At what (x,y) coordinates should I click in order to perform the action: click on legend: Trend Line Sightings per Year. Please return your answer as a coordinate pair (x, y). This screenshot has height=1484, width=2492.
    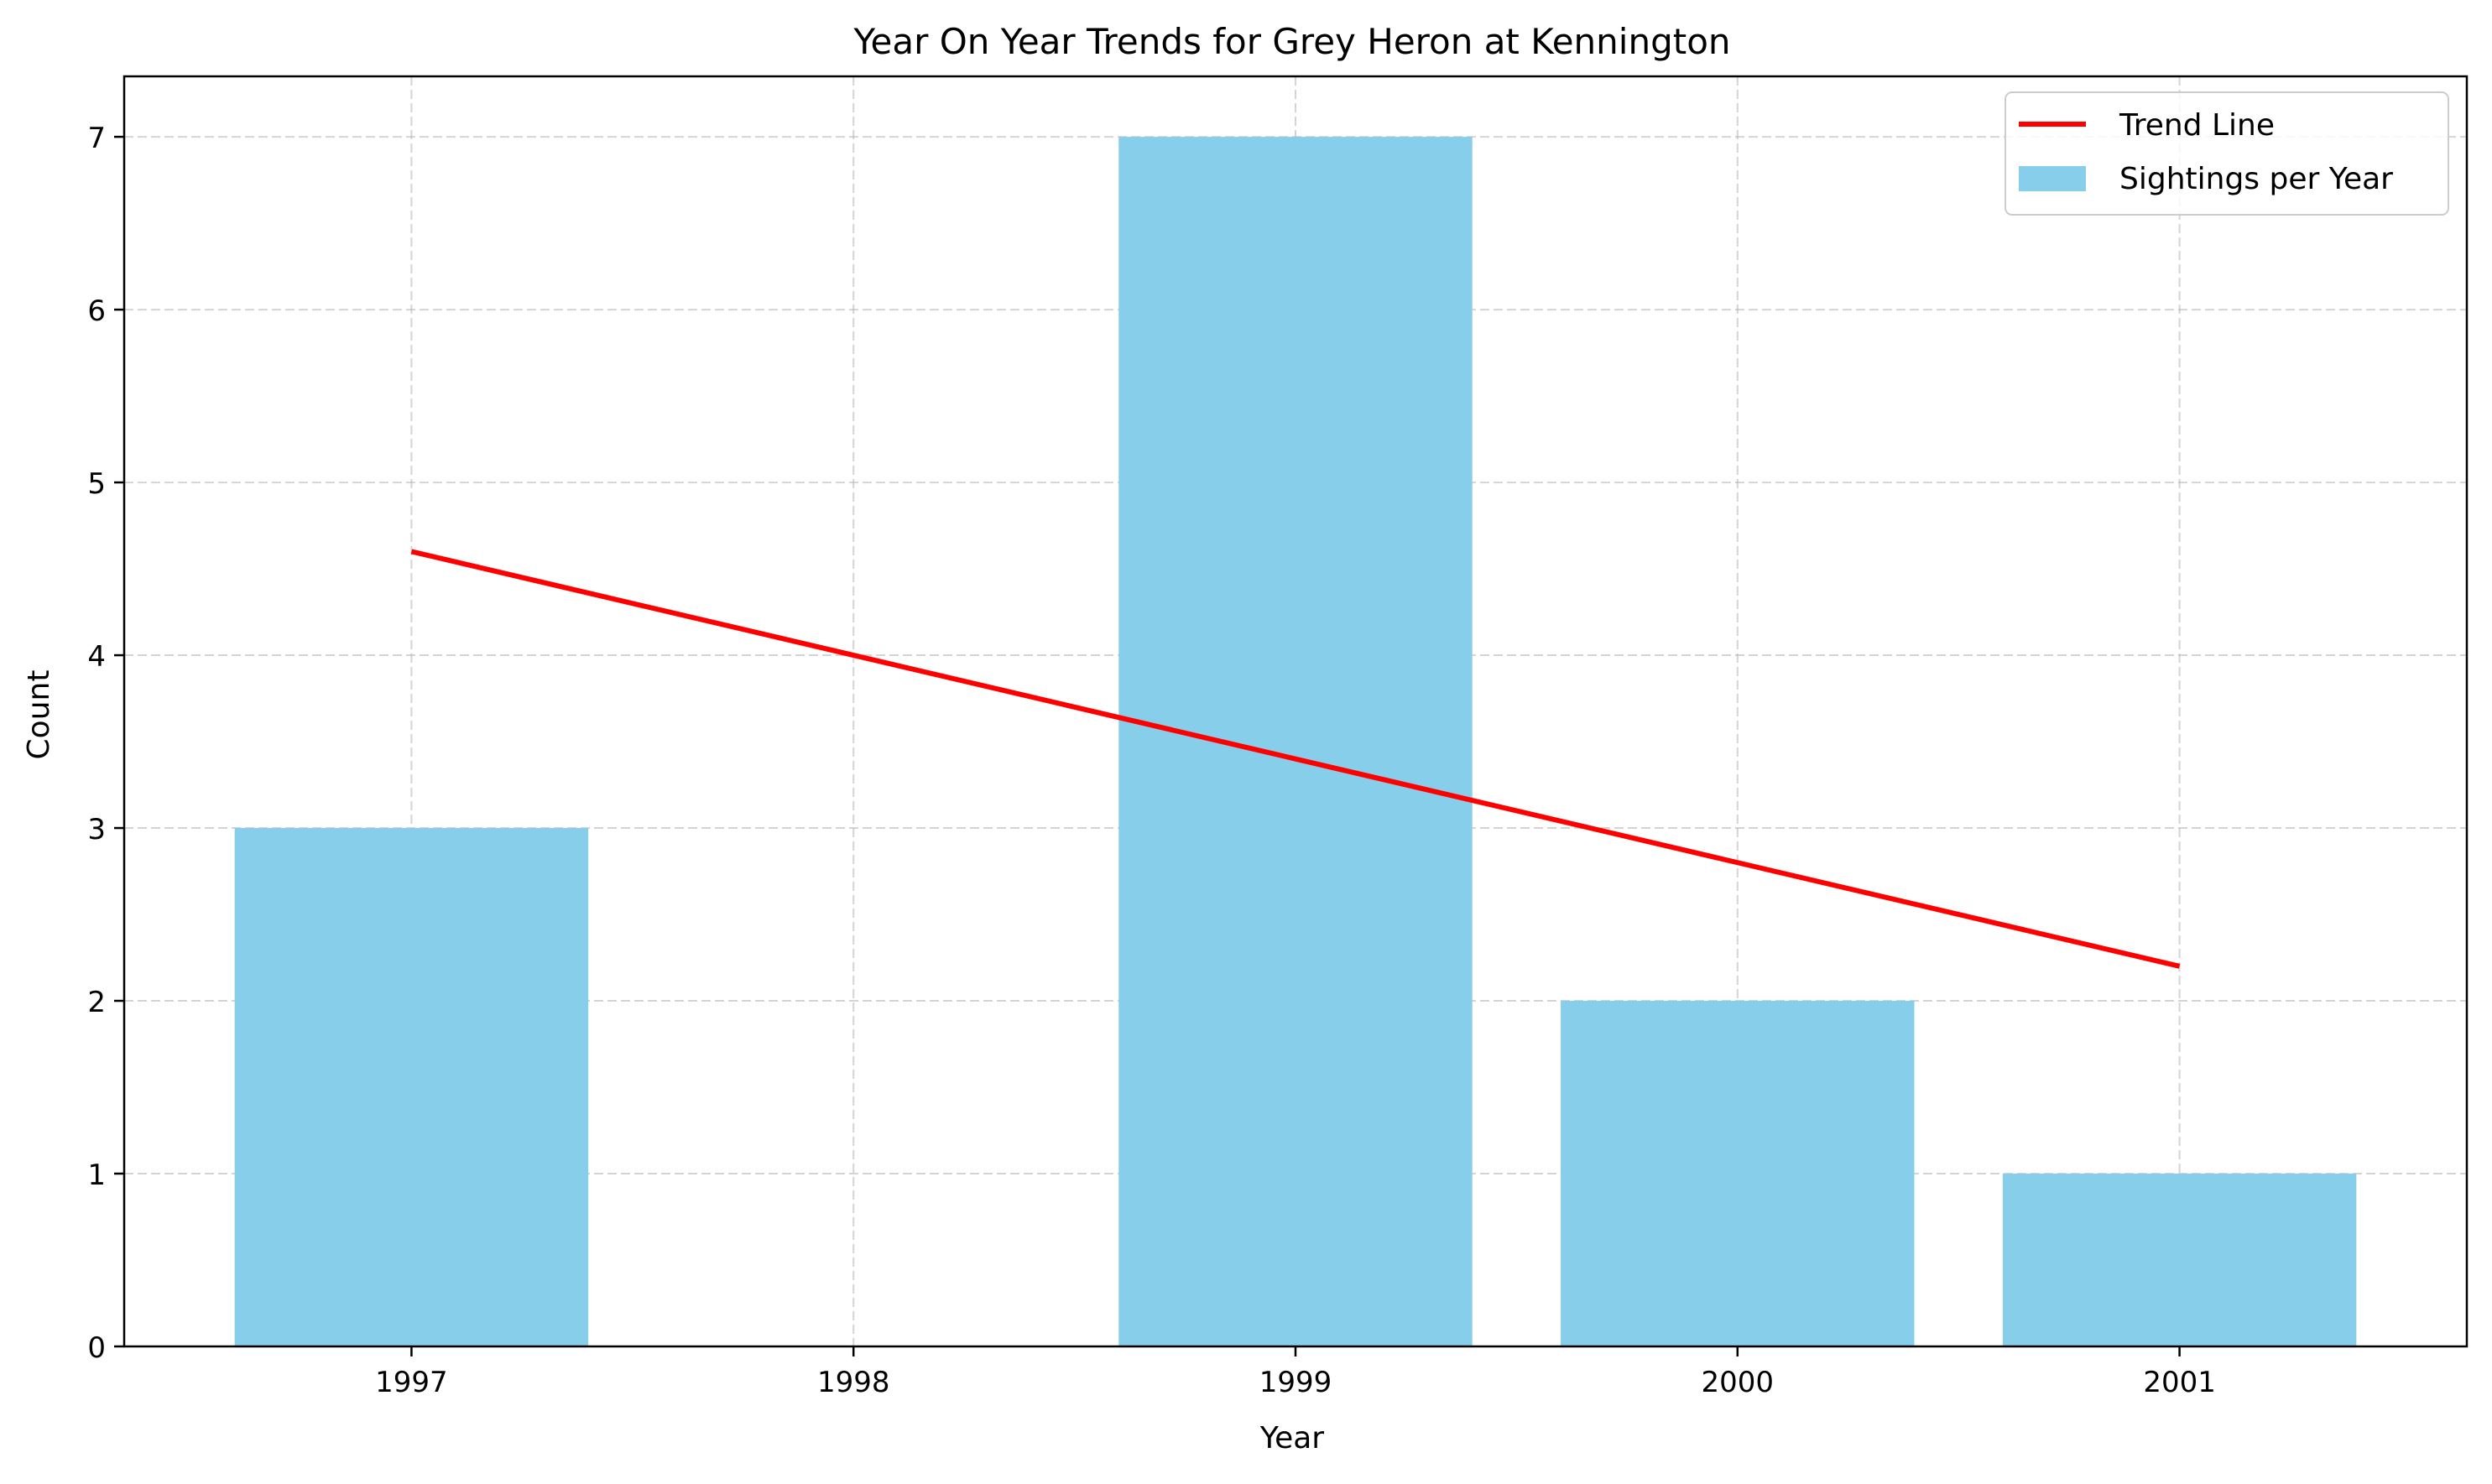
    Looking at the image, I should click on (2227, 153).